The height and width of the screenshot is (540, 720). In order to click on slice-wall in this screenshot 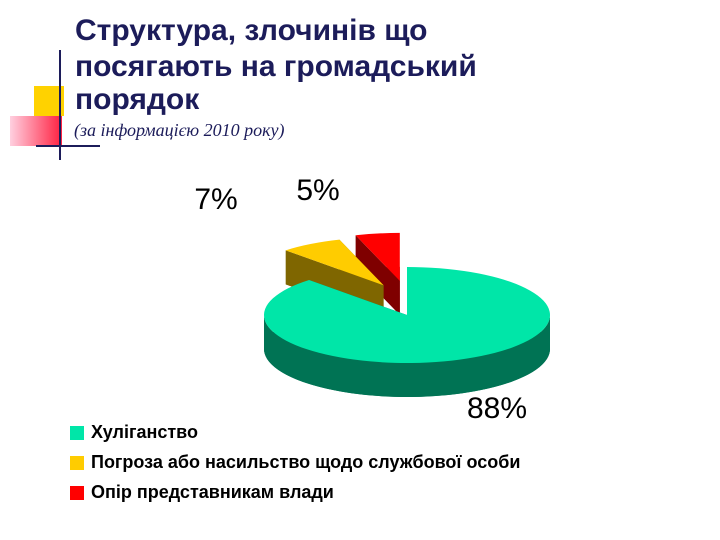, I will do `click(377, 275)`.